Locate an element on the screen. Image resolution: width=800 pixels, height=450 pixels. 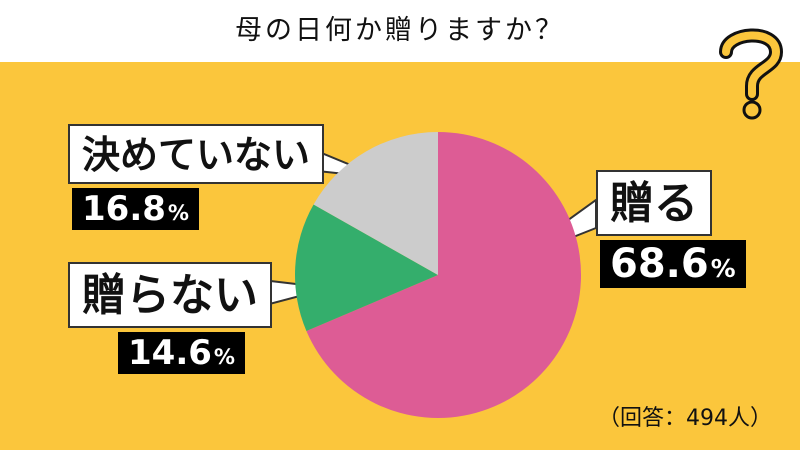
title-bar is located at coordinates (400, 31).